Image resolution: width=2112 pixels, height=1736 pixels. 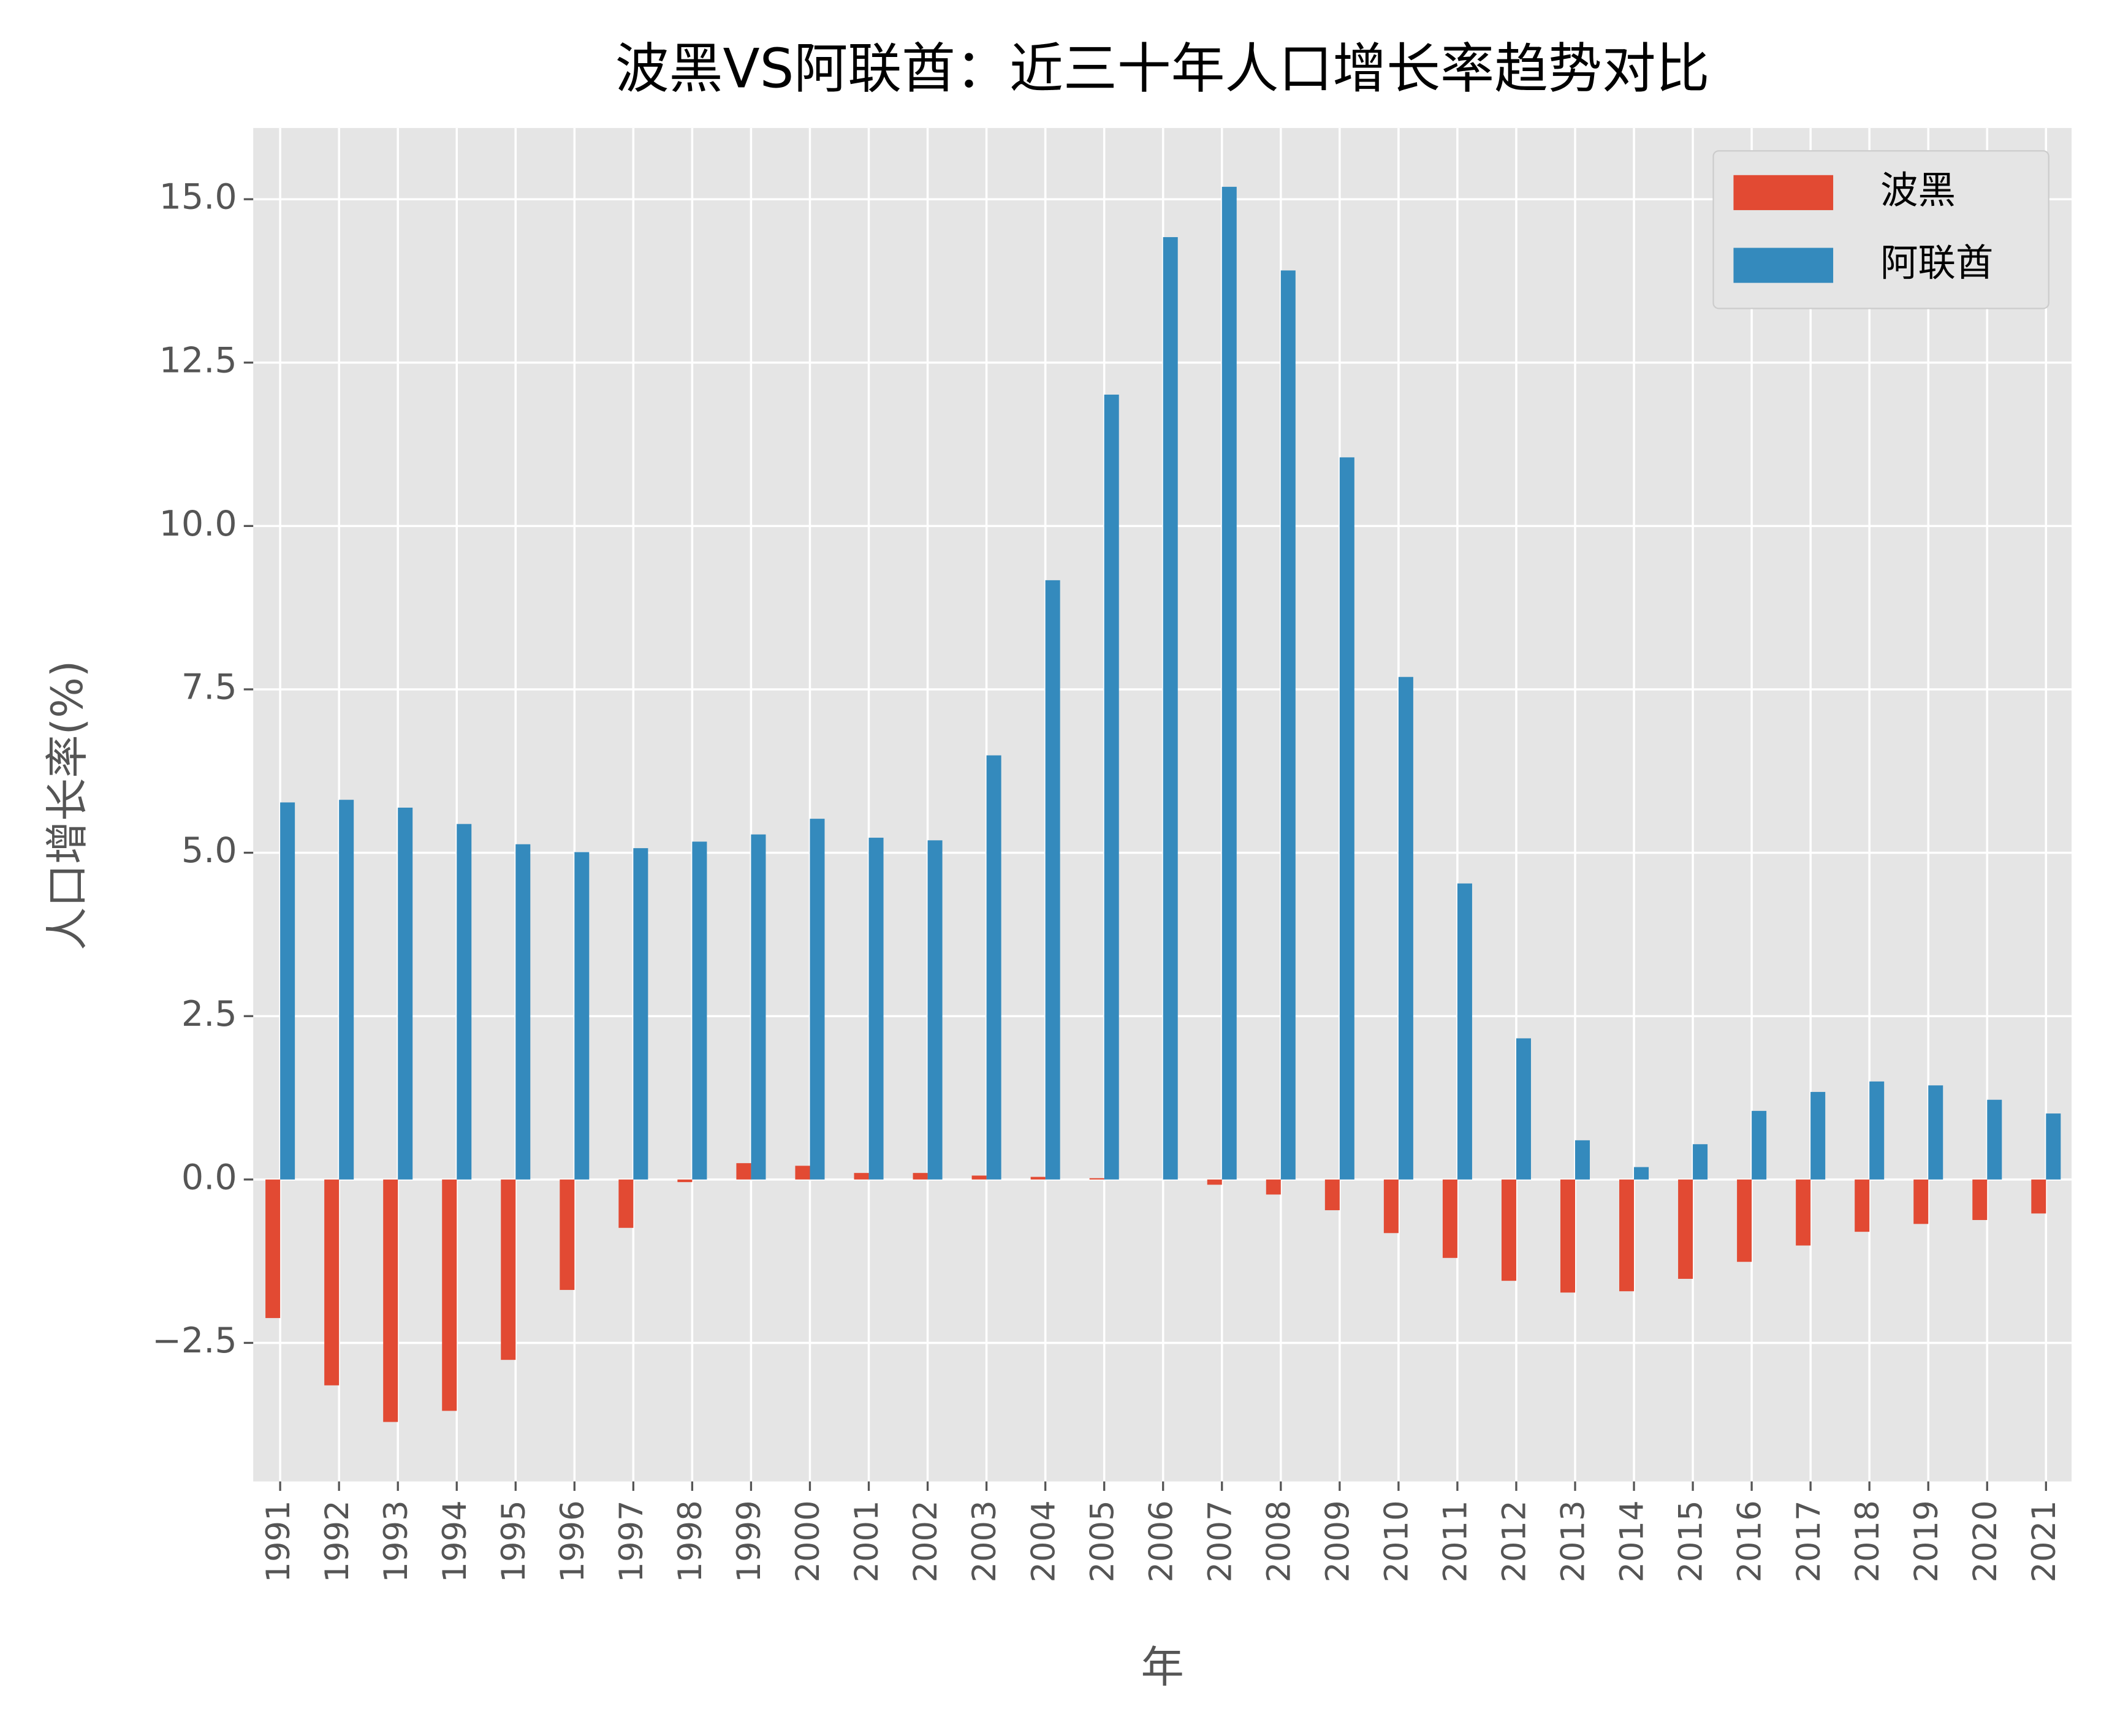 What do you see at coordinates (198, 360) in the screenshot?
I see `y-tick-label: 12.5` at bounding box center [198, 360].